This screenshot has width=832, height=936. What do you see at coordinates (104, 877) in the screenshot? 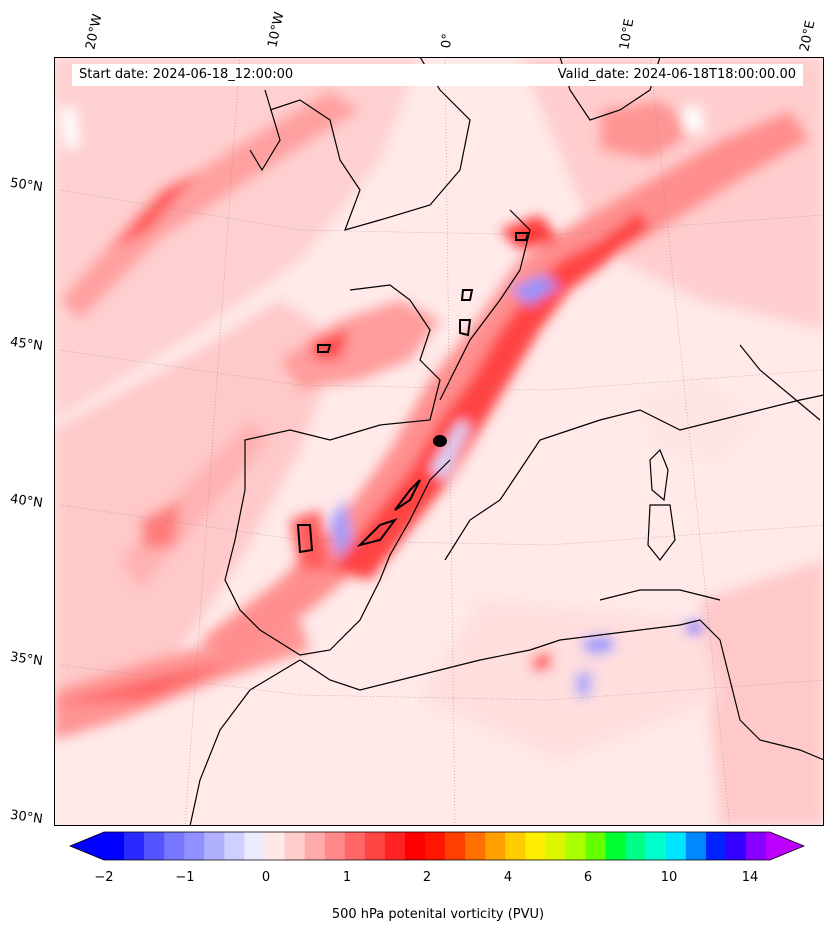
I see `colorbar-tick: −2` at bounding box center [104, 877].